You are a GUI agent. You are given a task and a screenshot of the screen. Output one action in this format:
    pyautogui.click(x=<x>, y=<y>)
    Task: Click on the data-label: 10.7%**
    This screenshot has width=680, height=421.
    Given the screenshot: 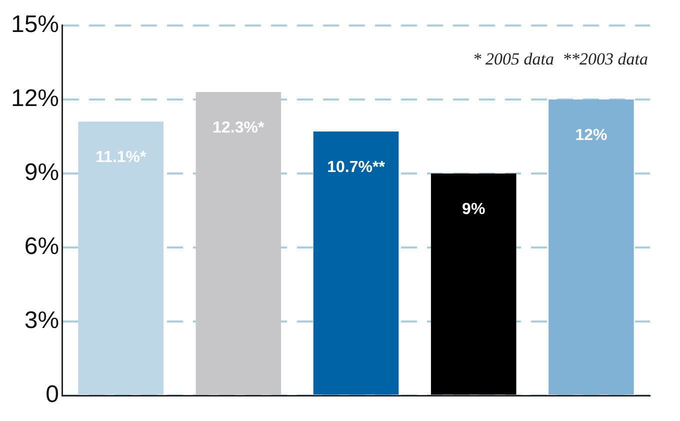 What is the action you would take?
    pyautogui.click(x=356, y=167)
    